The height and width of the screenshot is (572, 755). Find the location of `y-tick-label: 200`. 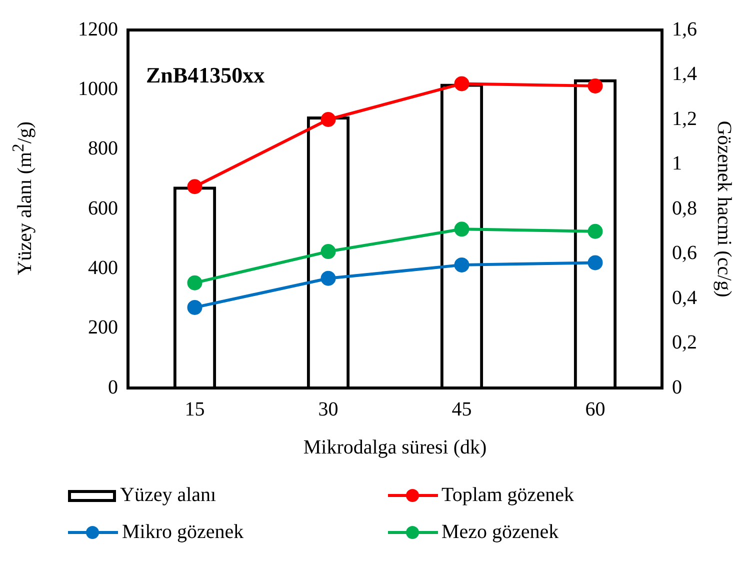

y-tick-label: 200 is located at coordinates (103, 327).